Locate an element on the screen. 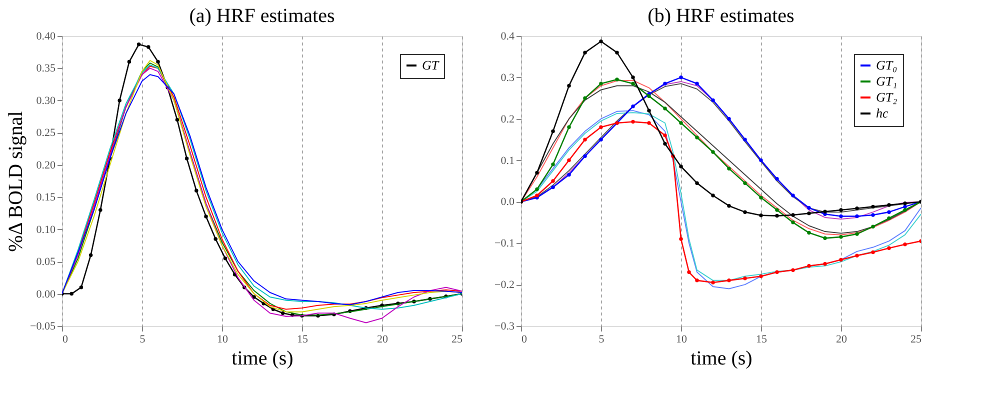 The image size is (990, 396). y-tick-label: 0.0 is located at coordinates (507, 202).